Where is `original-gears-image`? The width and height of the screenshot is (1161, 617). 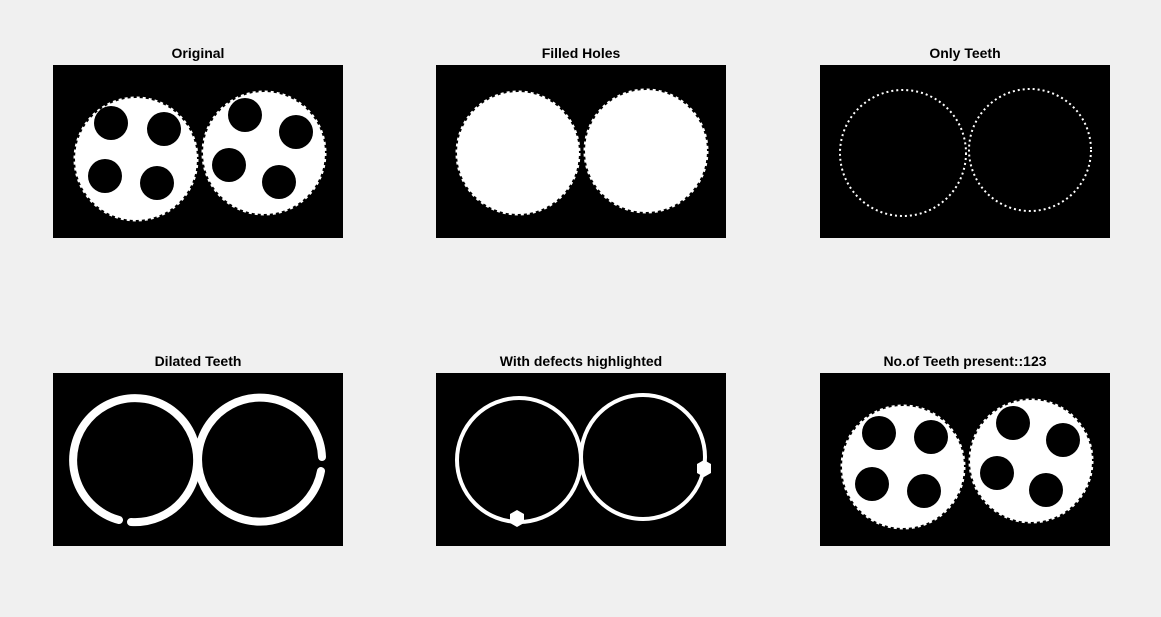
original-gears-image is located at coordinates (200, 156).